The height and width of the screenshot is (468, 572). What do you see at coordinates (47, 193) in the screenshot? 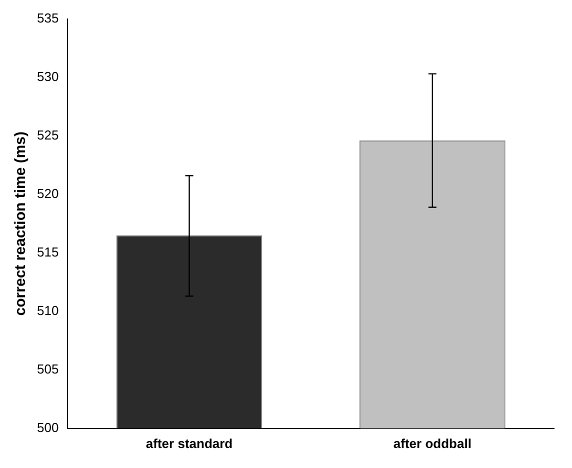
I see `y-tick-label: 520` at bounding box center [47, 193].